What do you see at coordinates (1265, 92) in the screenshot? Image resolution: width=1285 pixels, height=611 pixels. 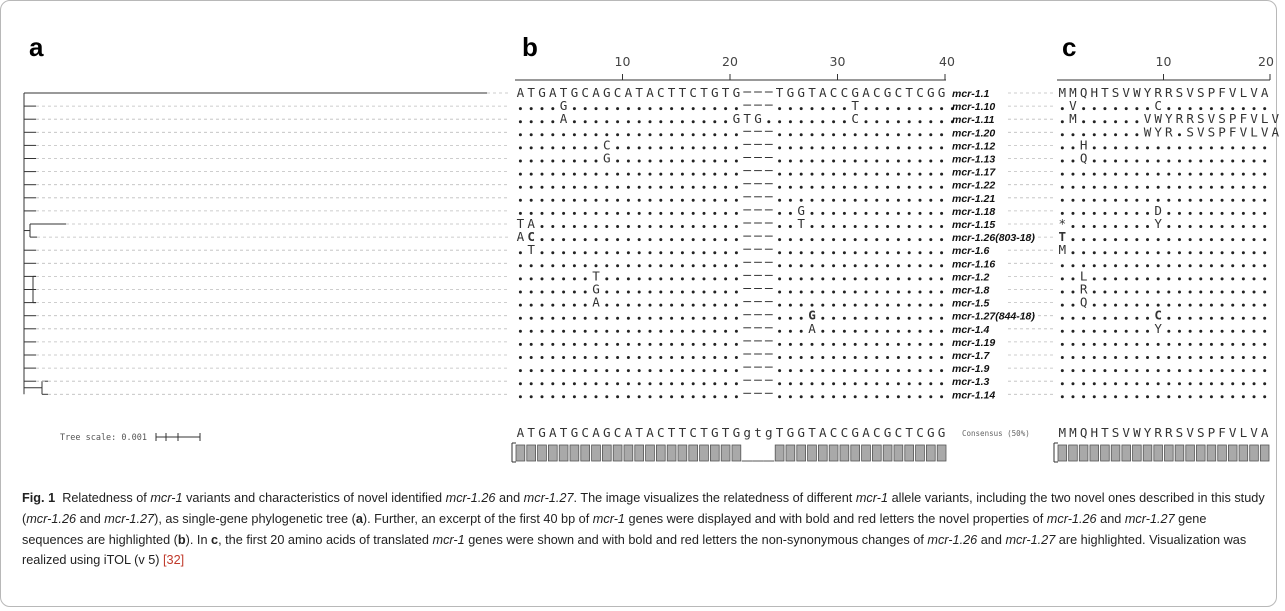 I see `aa-row-char: A` at bounding box center [1265, 92].